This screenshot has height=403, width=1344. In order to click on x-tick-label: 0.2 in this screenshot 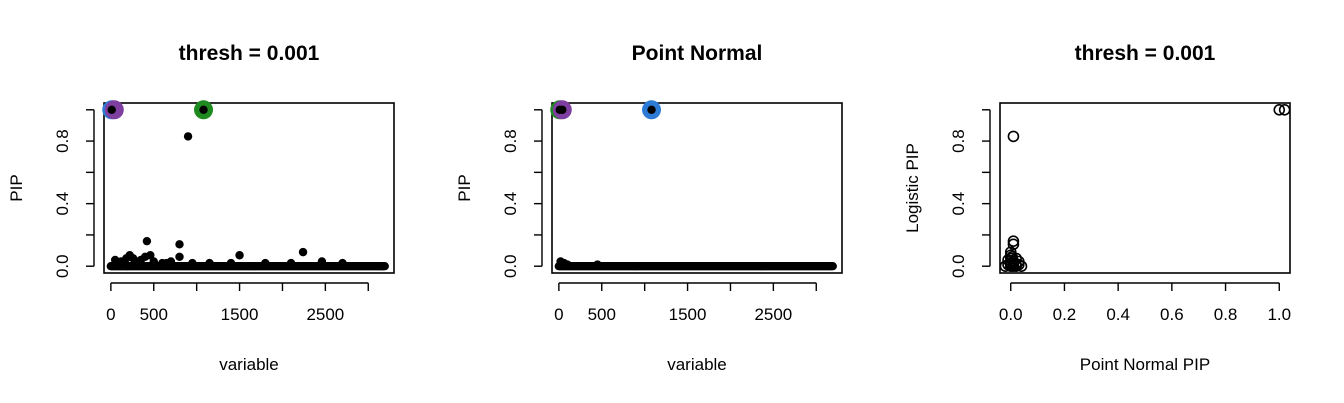, I will do `click(1065, 314)`.